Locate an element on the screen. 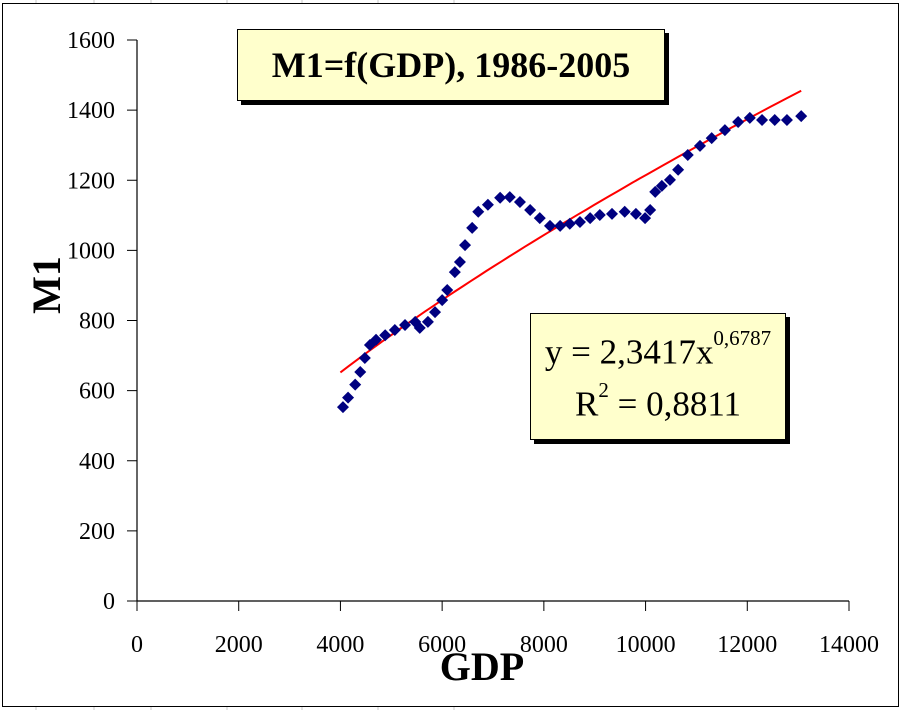 This screenshot has height=710, width=903. y-tick-label: 1400 is located at coordinates (91, 111).